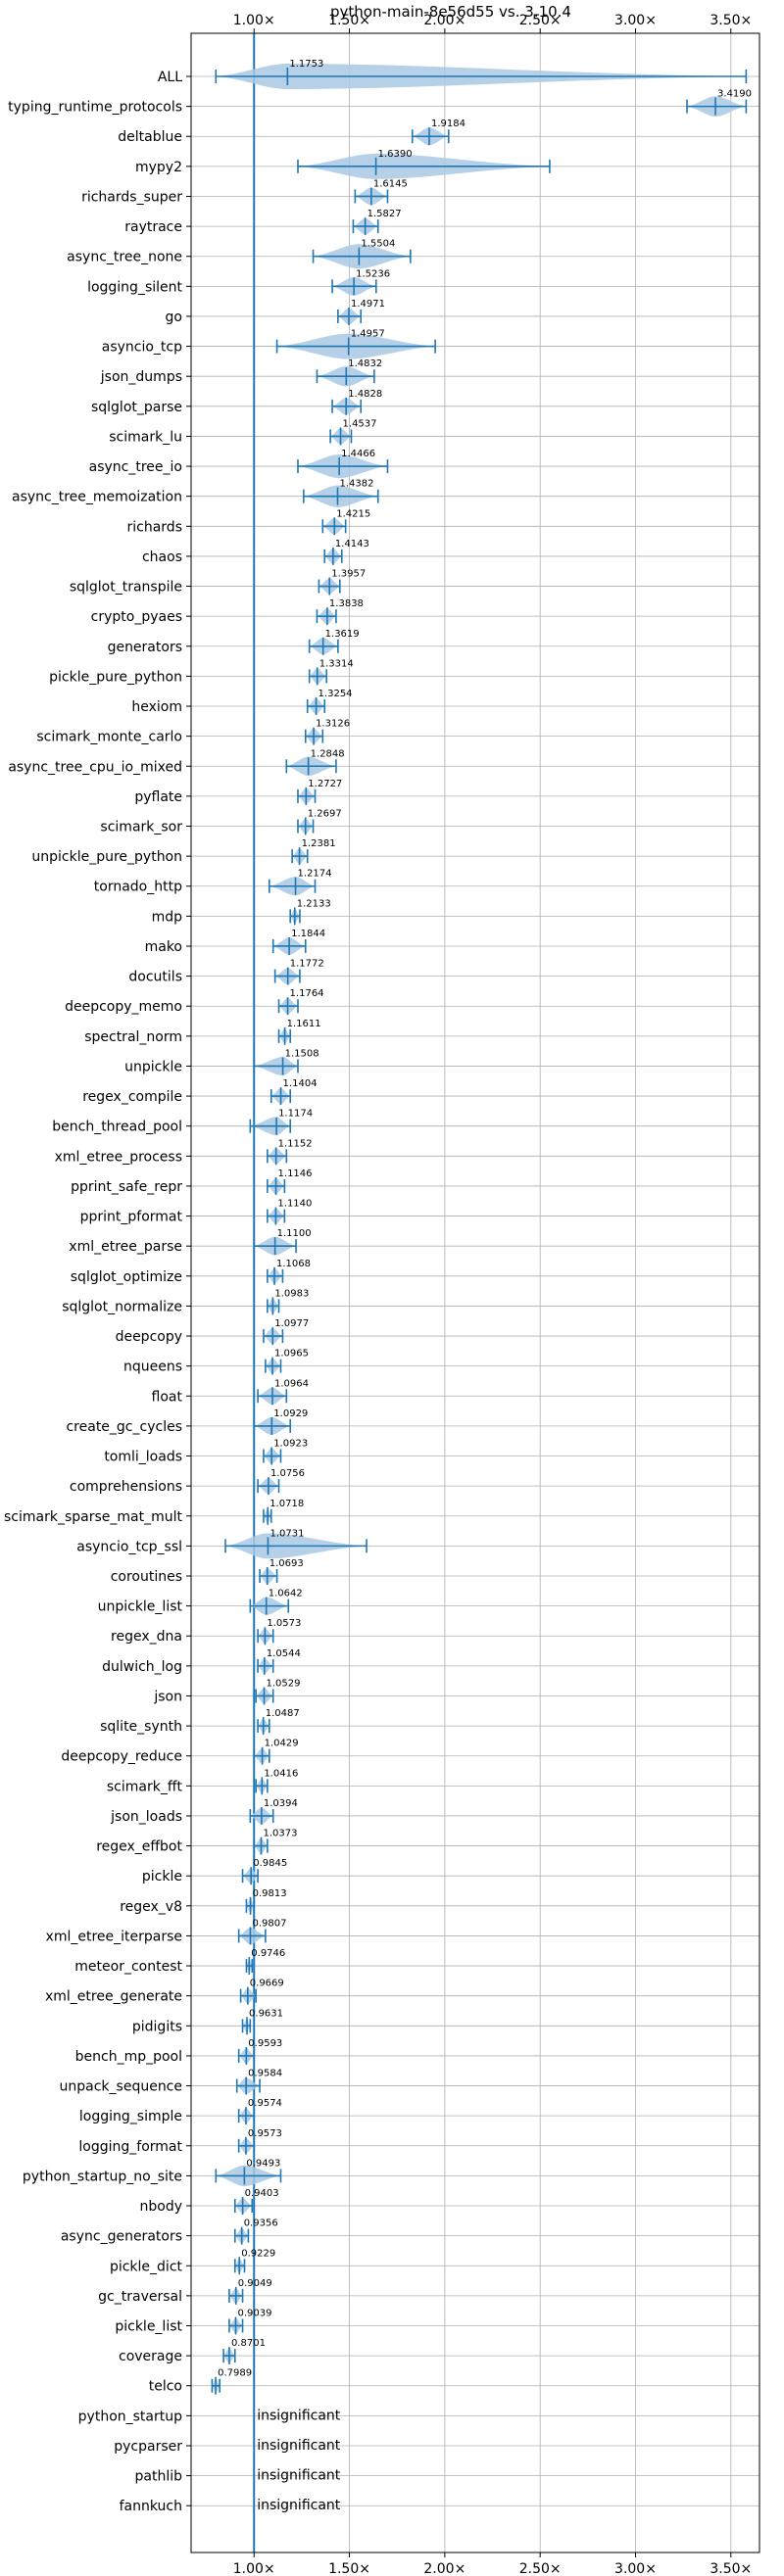 The width and height of the screenshot is (784, 2576). What do you see at coordinates (121, 1757) in the screenshot?
I see `benchmark-label-deepcopy-reduce: deepcopy_reduce` at bounding box center [121, 1757].